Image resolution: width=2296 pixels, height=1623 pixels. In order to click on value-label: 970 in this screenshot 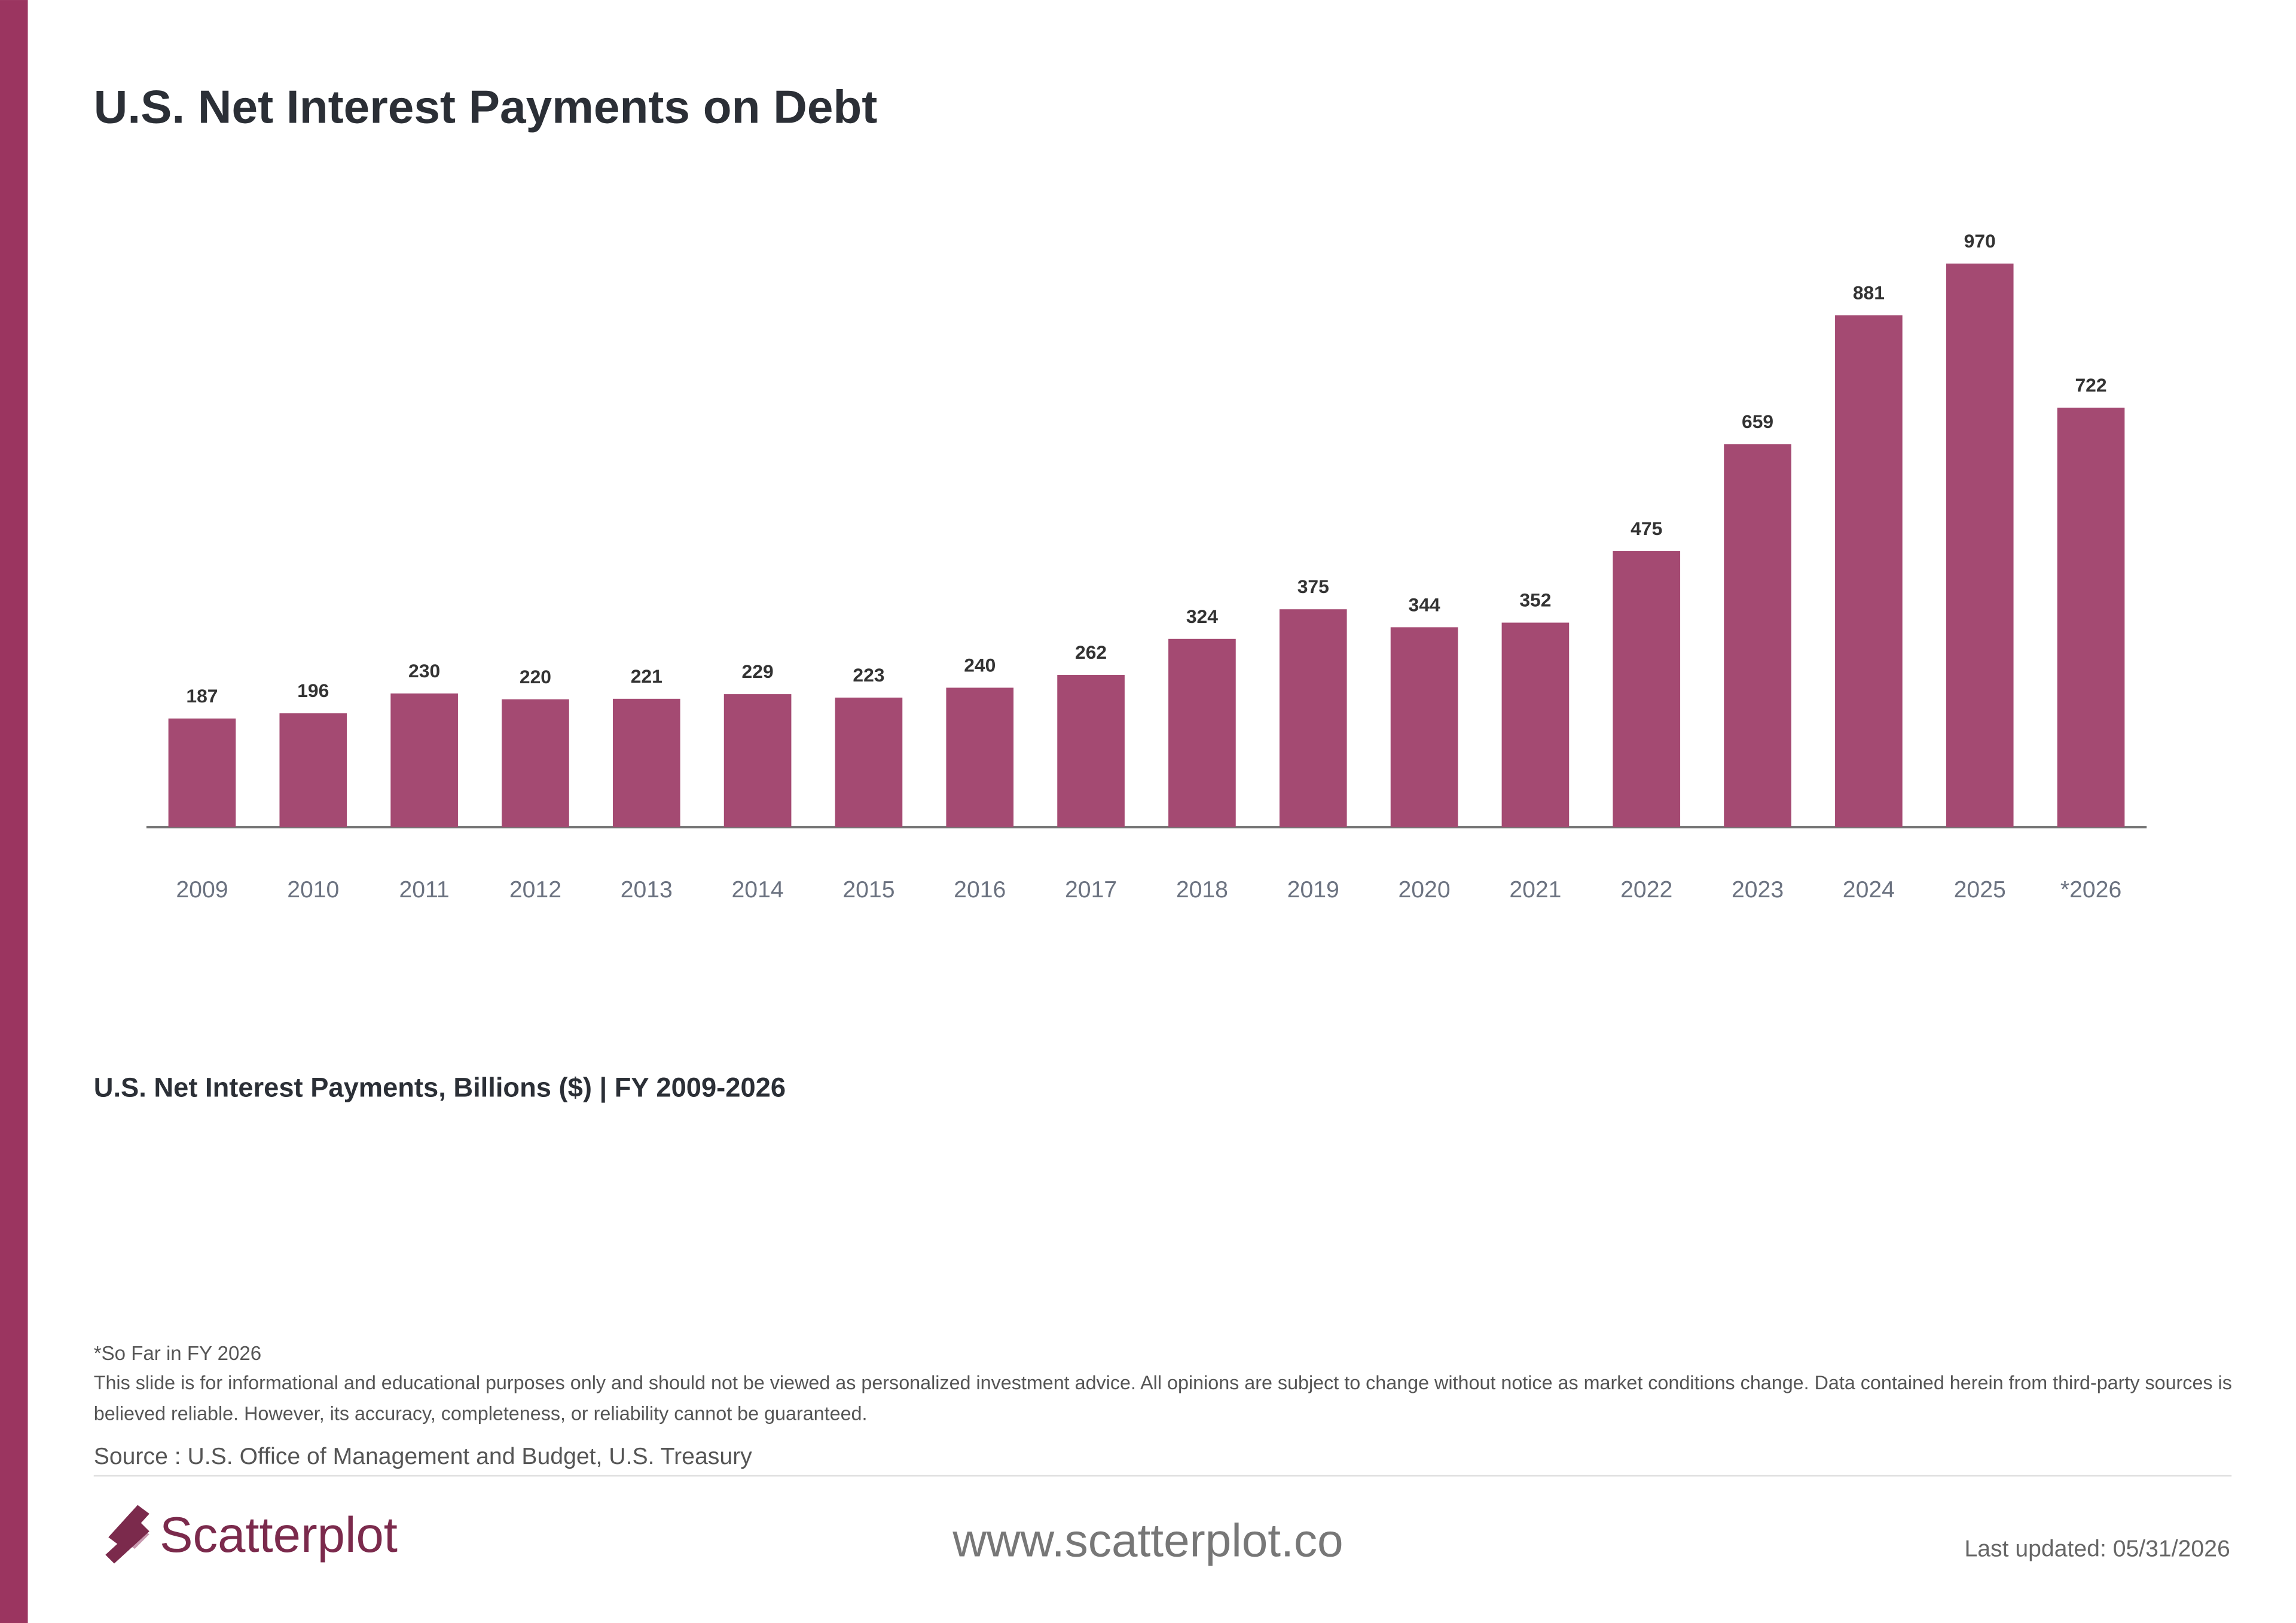, I will do `click(1980, 241)`.